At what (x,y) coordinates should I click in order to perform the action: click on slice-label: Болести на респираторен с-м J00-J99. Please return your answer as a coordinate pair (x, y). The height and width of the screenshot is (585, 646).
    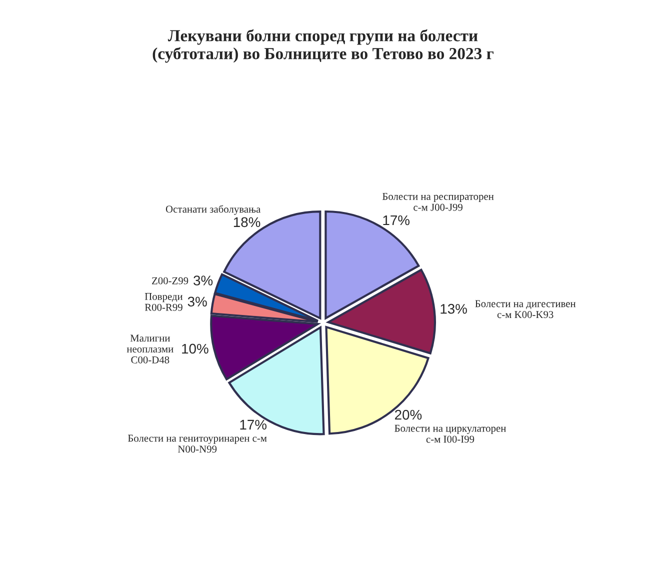
    Looking at the image, I should click on (438, 202).